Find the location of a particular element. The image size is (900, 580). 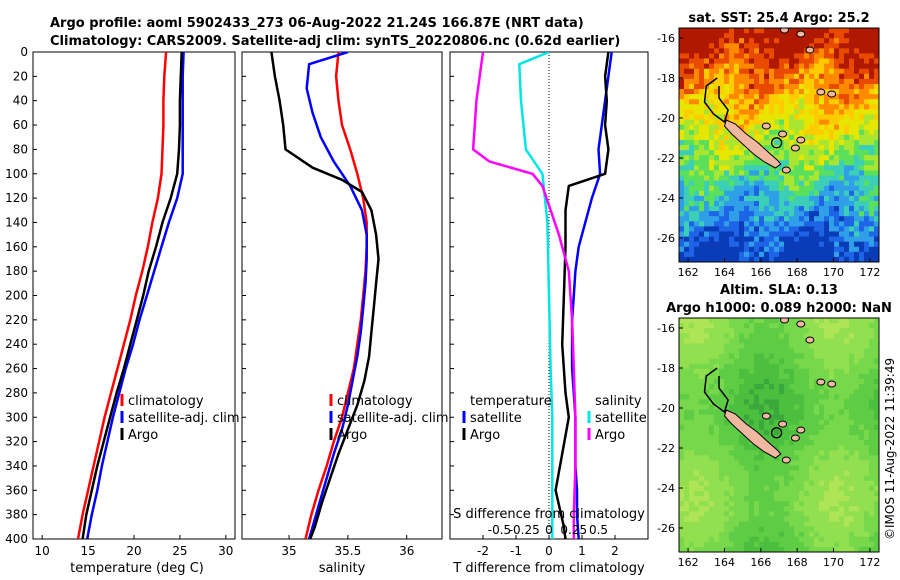

depth-tick-label: 340 is located at coordinates (16, 466).